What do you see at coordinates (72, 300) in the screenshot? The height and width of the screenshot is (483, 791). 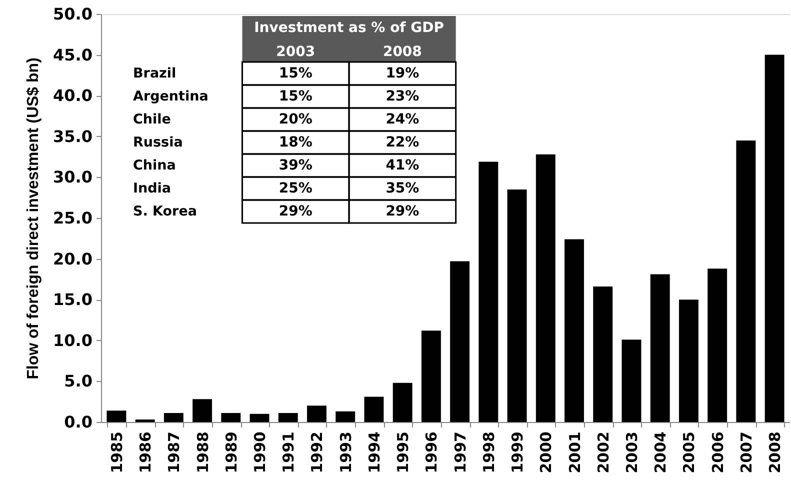 I see `y-tick-label: 15.0` at bounding box center [72, 300].